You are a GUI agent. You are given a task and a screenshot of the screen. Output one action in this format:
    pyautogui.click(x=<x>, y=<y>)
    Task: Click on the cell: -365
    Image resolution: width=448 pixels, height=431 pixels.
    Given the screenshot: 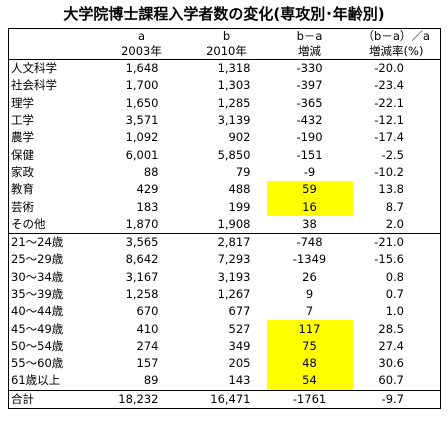 What is the action you would take?
    pyautogui.click(x=309, y=102)
    